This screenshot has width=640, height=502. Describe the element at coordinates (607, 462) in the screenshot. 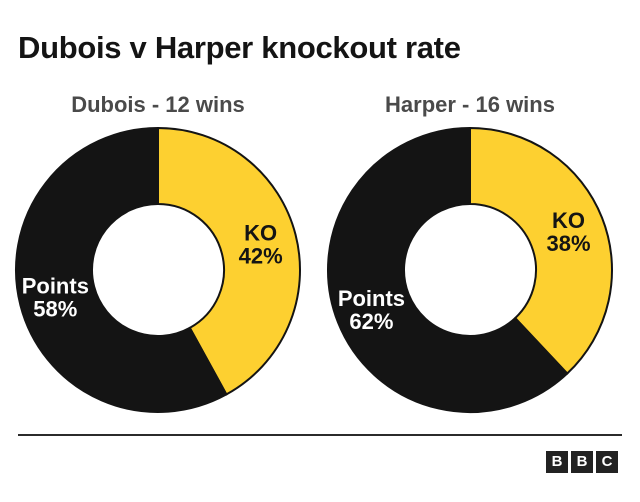

I see `logo-letter: C` at that location.